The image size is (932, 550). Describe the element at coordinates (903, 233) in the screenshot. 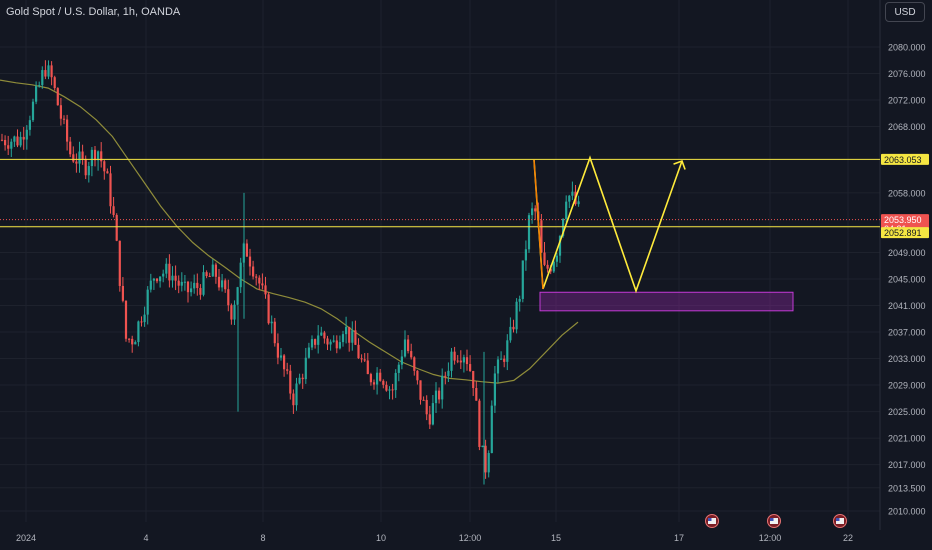

I see `support-price-label: 2052.891` at that location.